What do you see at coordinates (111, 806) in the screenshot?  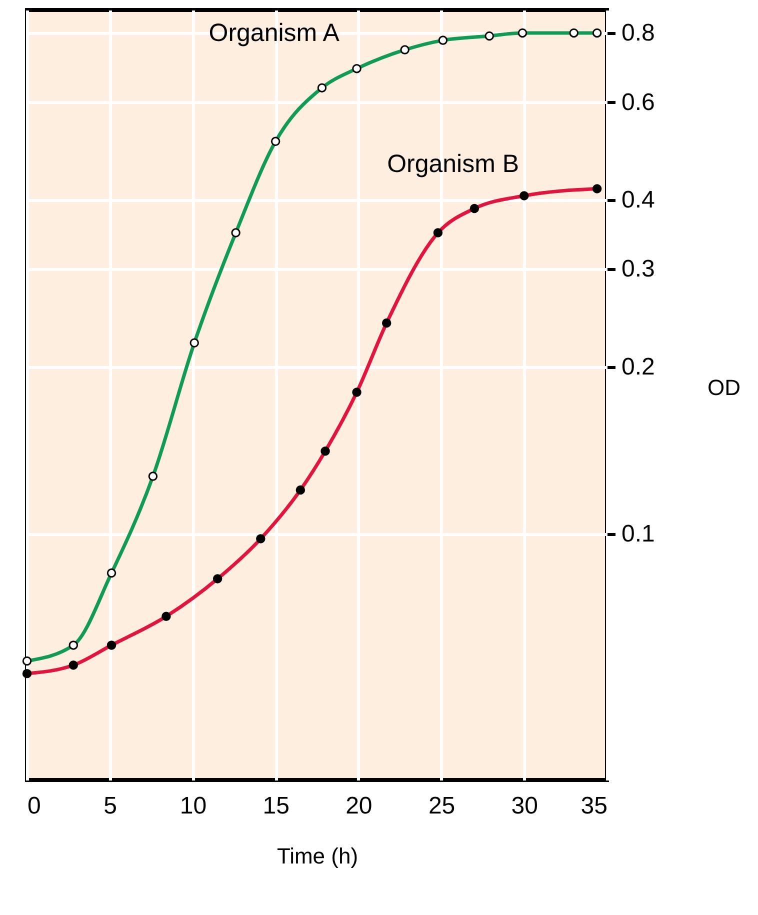 I see `x-tick-label: 5` at bounding box center [111, 806].